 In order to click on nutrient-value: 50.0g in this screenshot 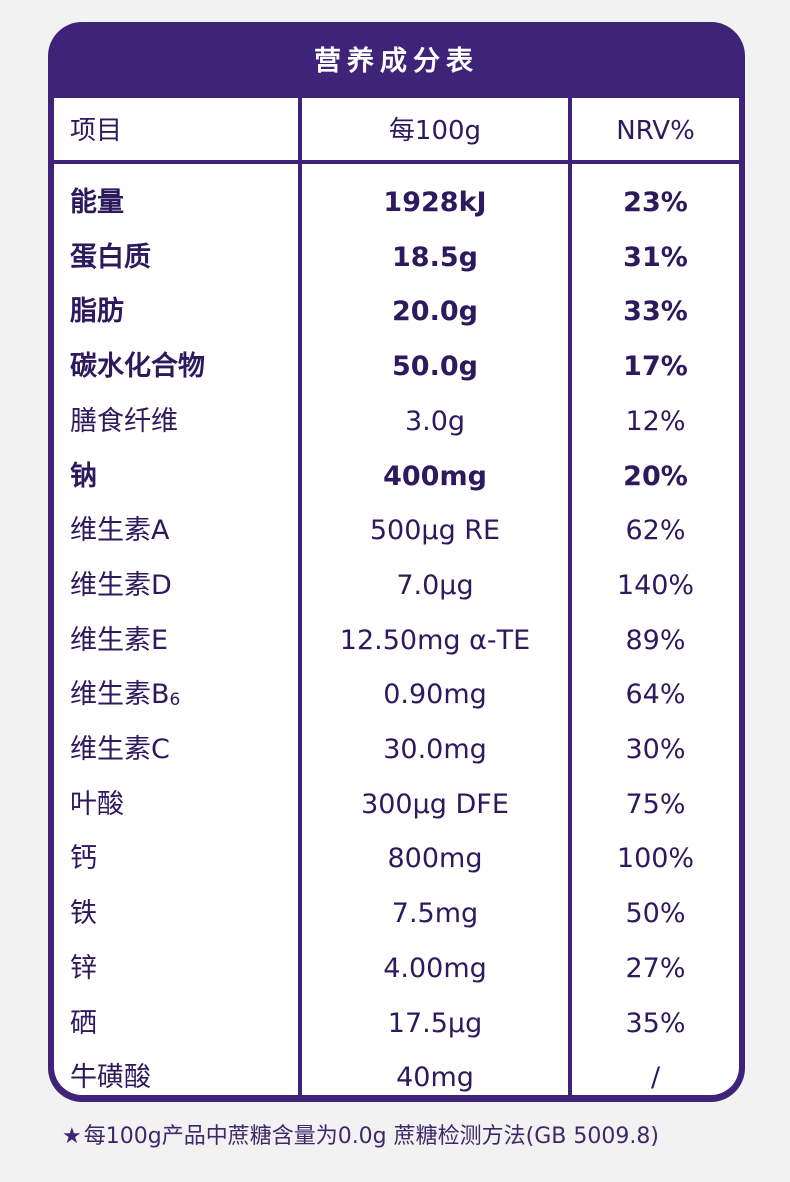, I will do `click(435, 367)`.